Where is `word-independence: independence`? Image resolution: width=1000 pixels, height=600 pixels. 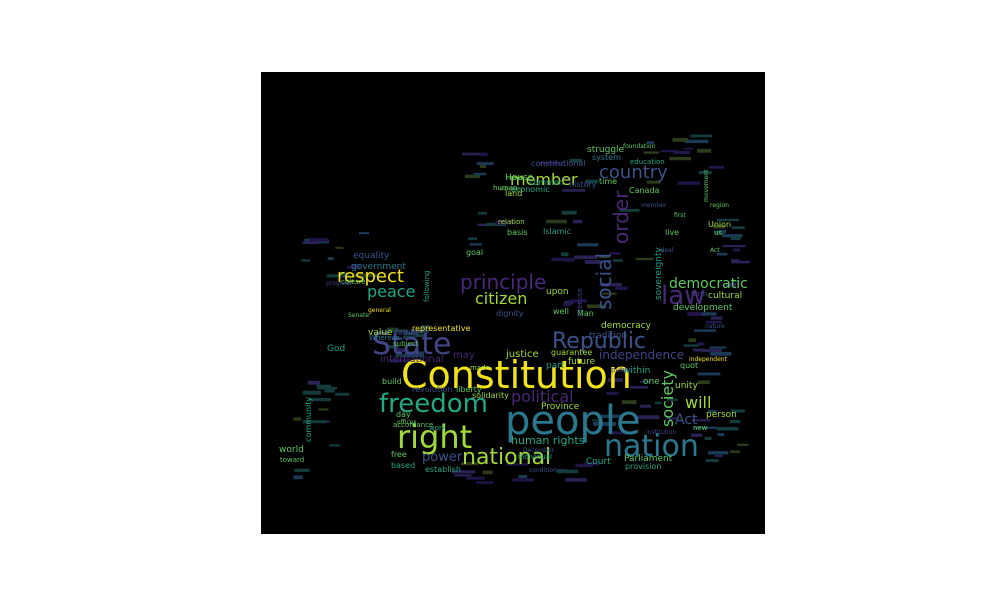 word-independence: independence is located at coordinates (641, 355).